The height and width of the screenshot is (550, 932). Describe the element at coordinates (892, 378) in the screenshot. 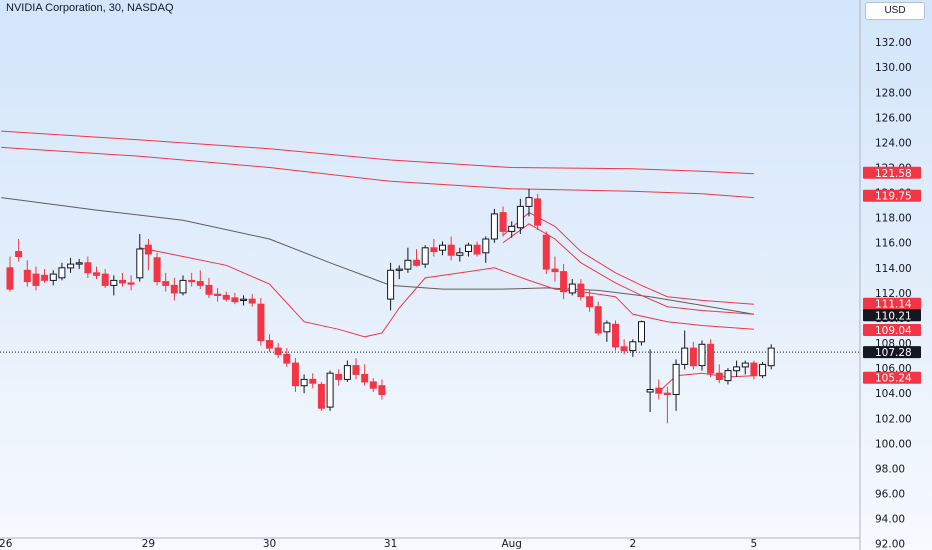

I see `price-tag: 105.24` at that location.